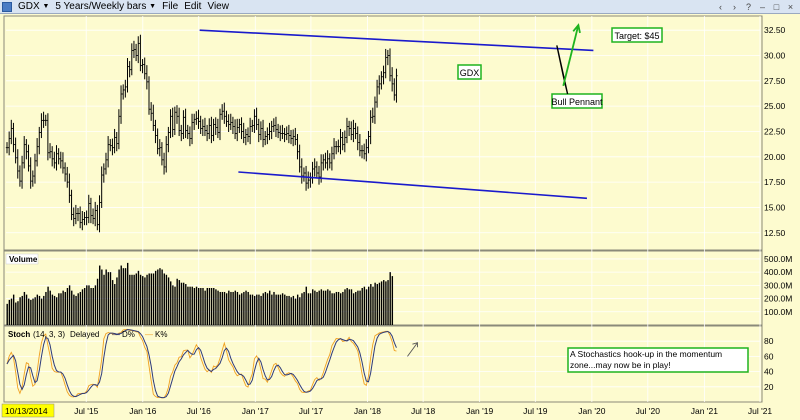  Describe the element at coordinates (576, 28) in the screenshot. I see `target-arrow-head` at that location.